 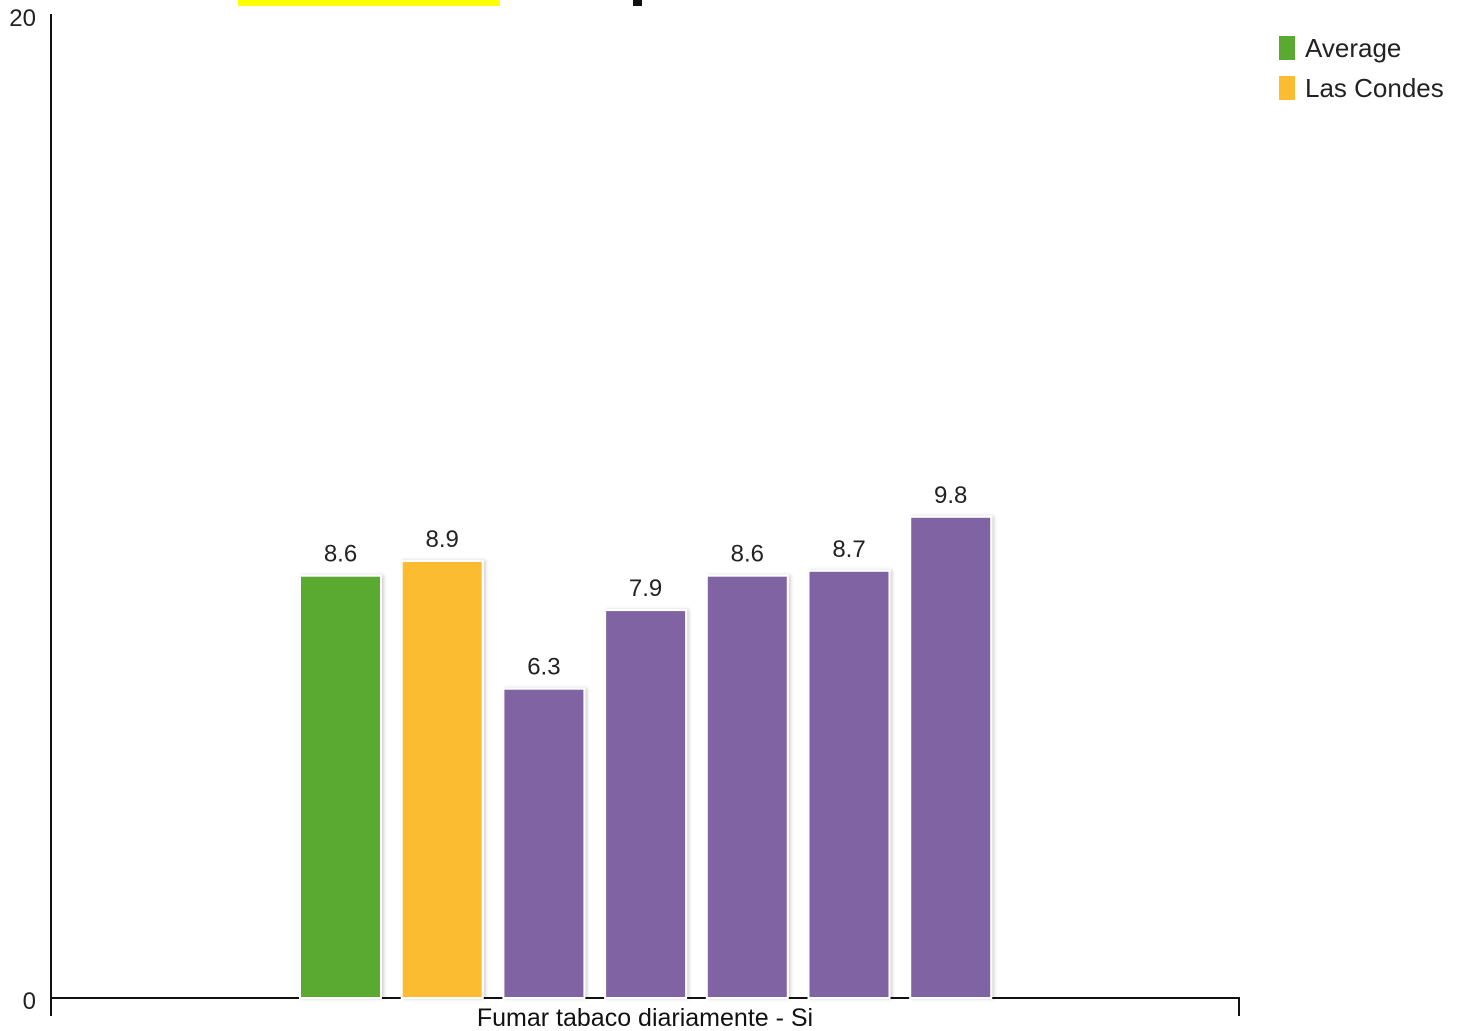 I want to click on bar-value-label-4: 7.9, so click(x=645, y=588).